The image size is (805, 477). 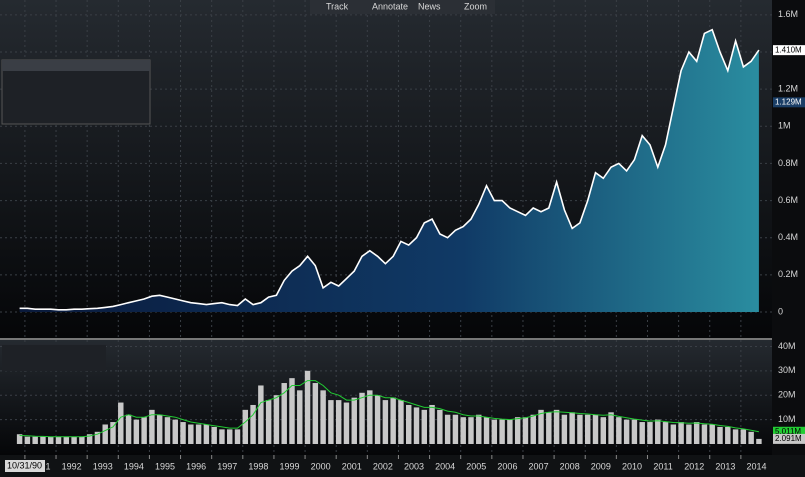 What do you see at coordinates (290, 466) in the screenshot?
I see `x-tick-label: 1999` at bounding box center [290, 466].